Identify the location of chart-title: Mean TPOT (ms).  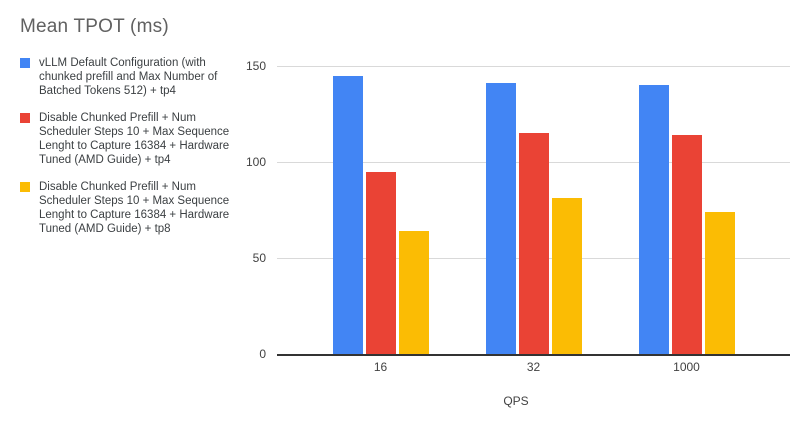
(94, 26).